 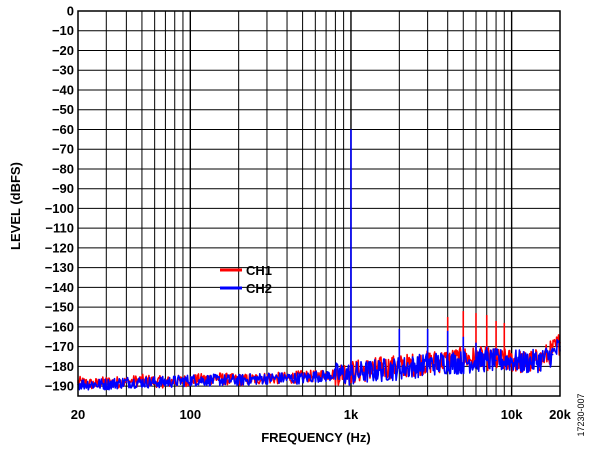 What do you see at coordinates (59, 346) in the screenshot?
I see `y-tick-label: −170` at bounding box center [59, 346].